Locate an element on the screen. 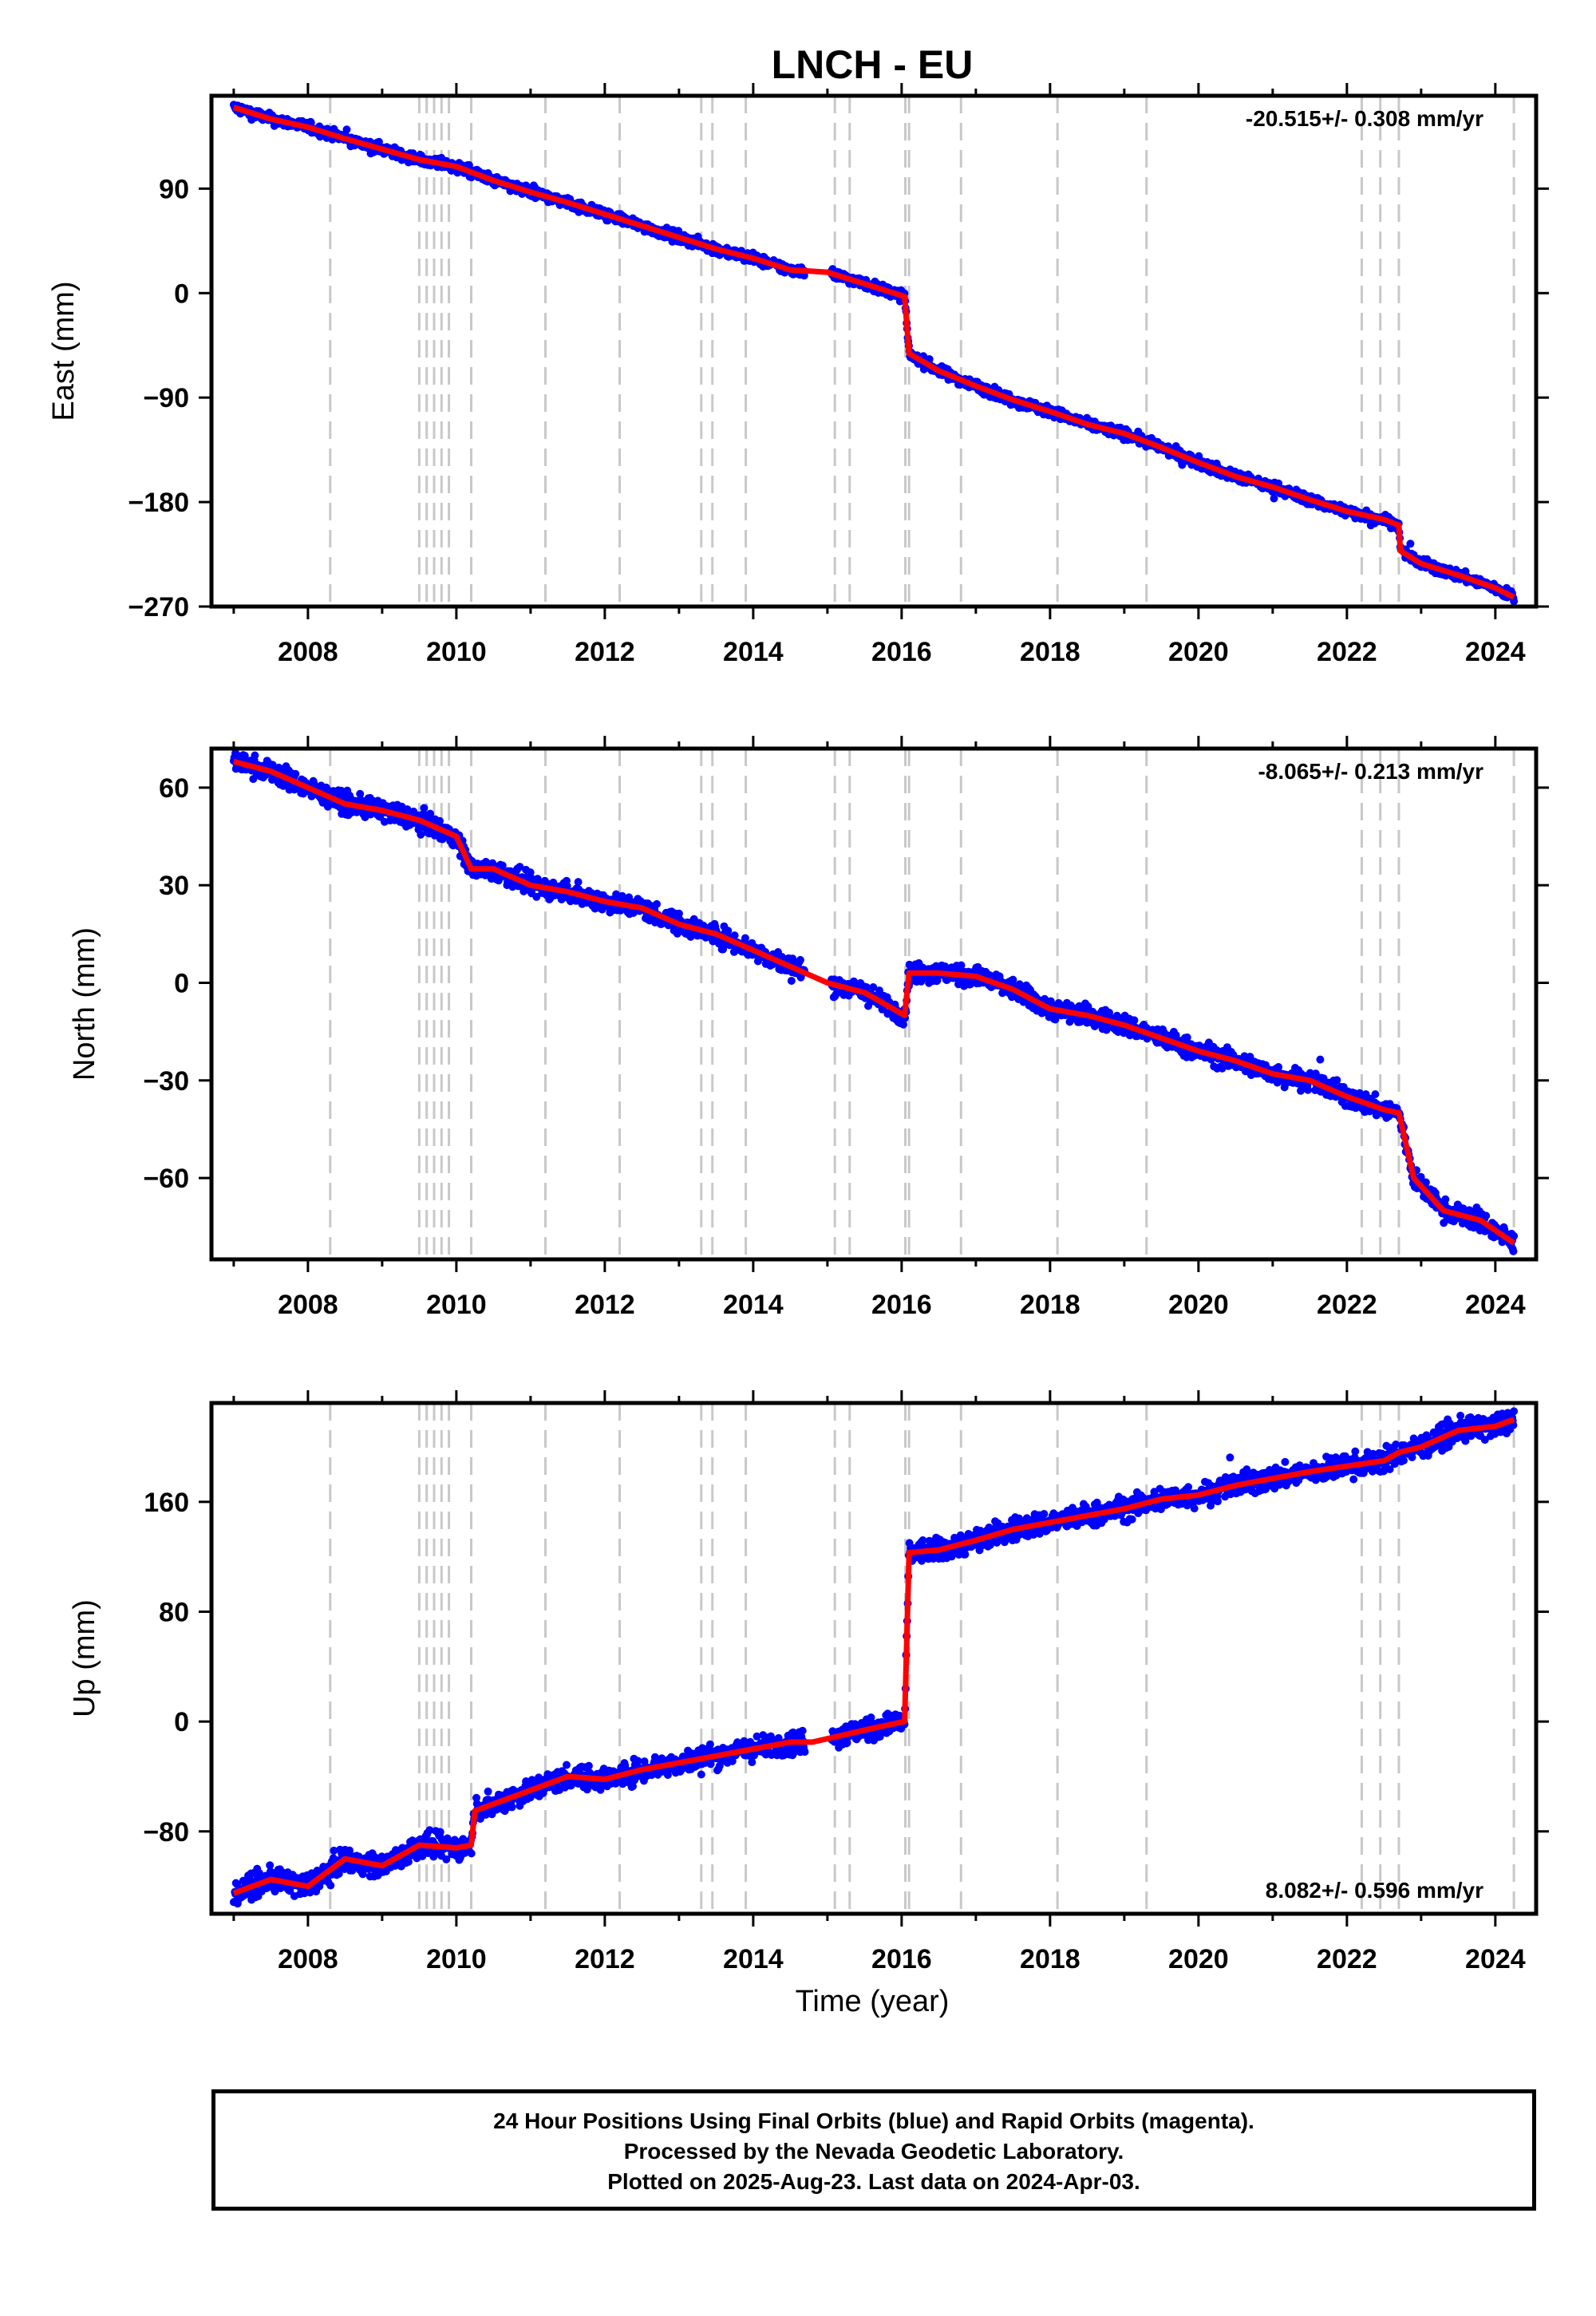  y-tick-label: 30 is located at coordinates (174, 886).